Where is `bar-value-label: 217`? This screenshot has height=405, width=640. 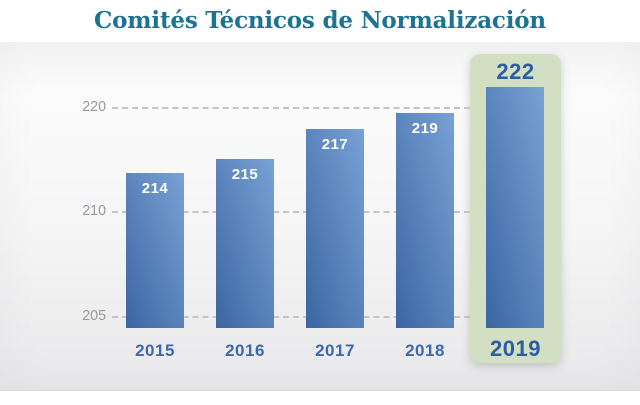
bar-value-label: 217 is located at coordinates (335, 144).